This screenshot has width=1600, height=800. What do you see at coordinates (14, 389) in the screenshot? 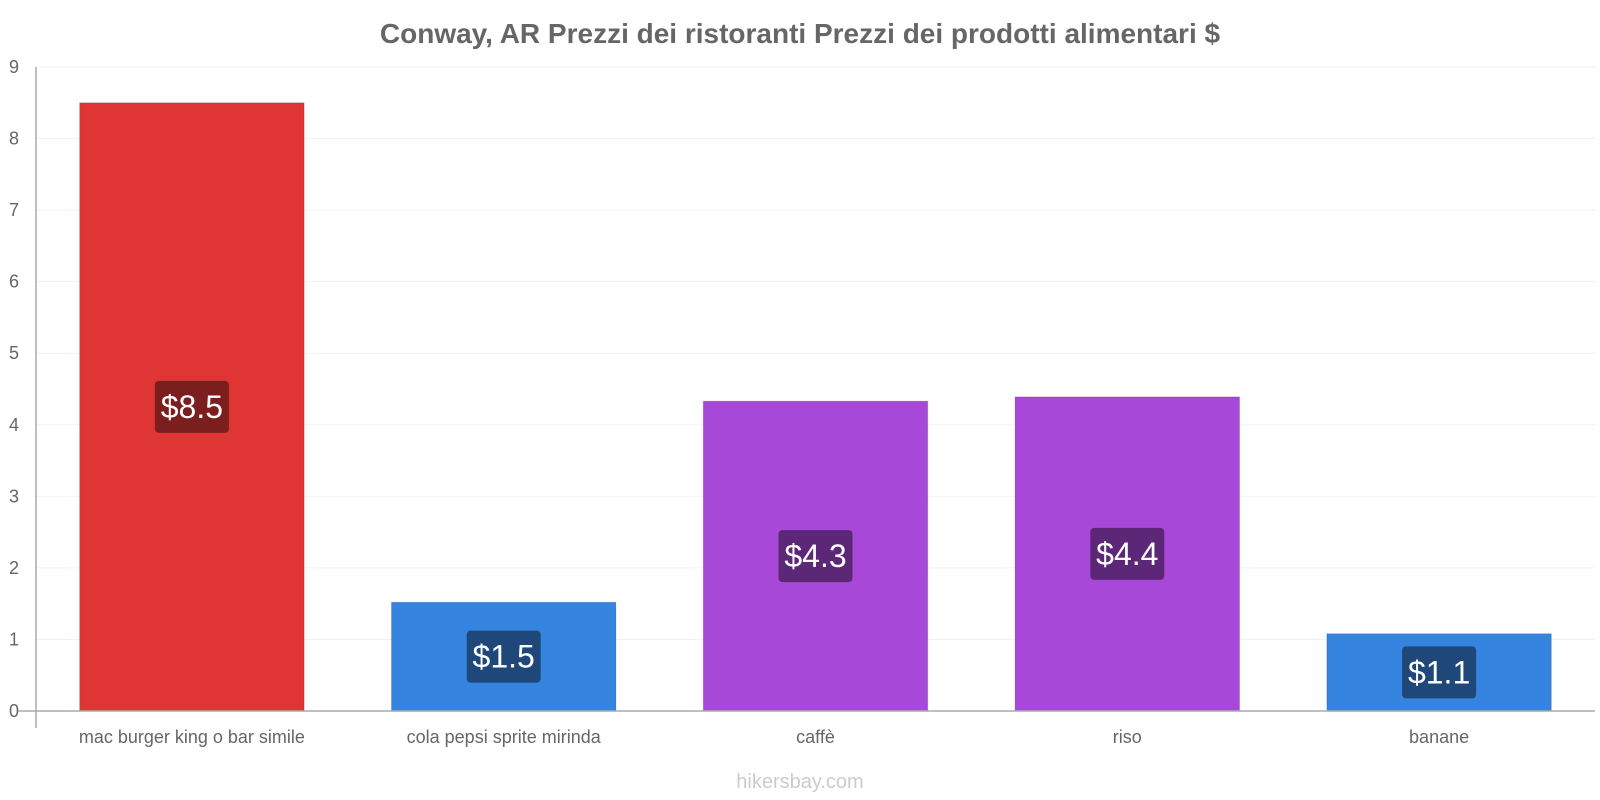
I see `y-axis-ticks: 0 1 2 3 4 5 6 7 8 9` at bounding box center [14, 389].